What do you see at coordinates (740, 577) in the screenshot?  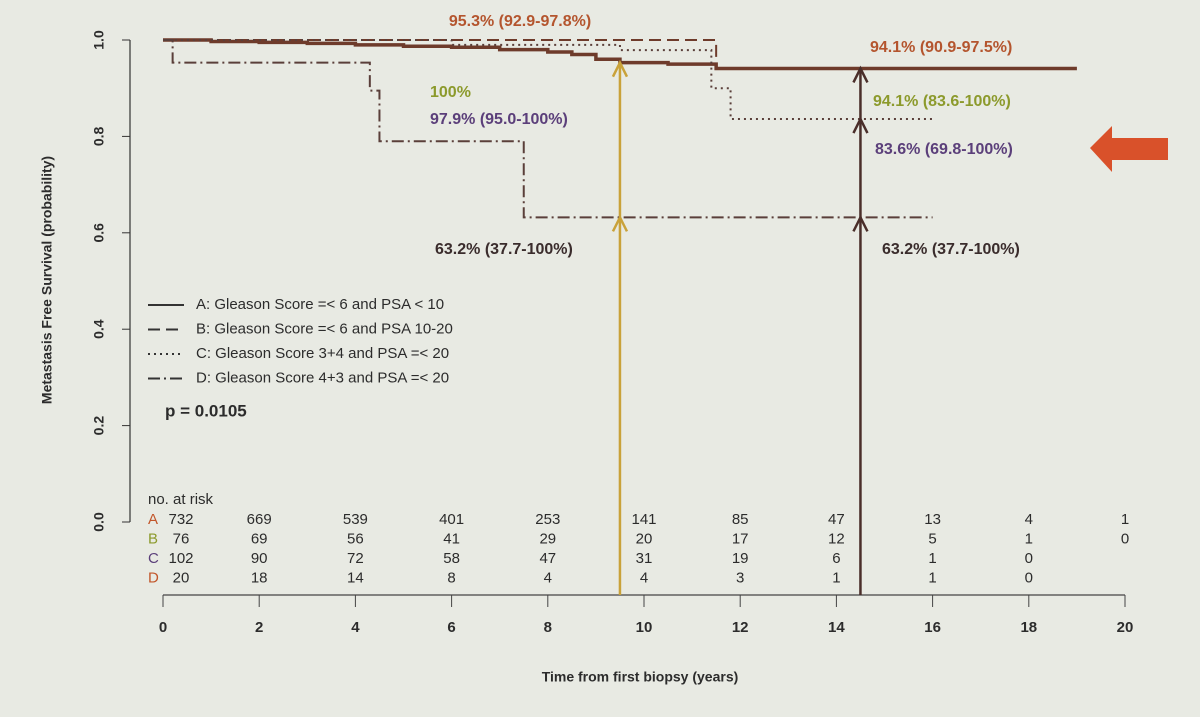 I see `risk-count: 3` at bounding box center [740, 577].